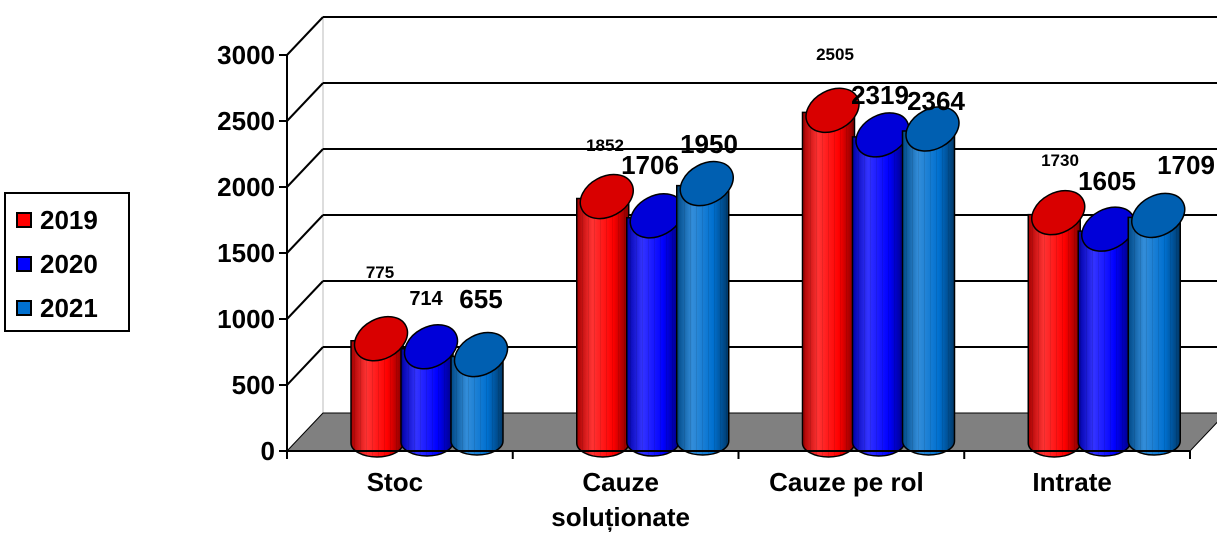  What do you see at coordinates (395, 482) in the screenshot?
I see `x-tick-label-0: Stoc` at bounding box center [395, 482].